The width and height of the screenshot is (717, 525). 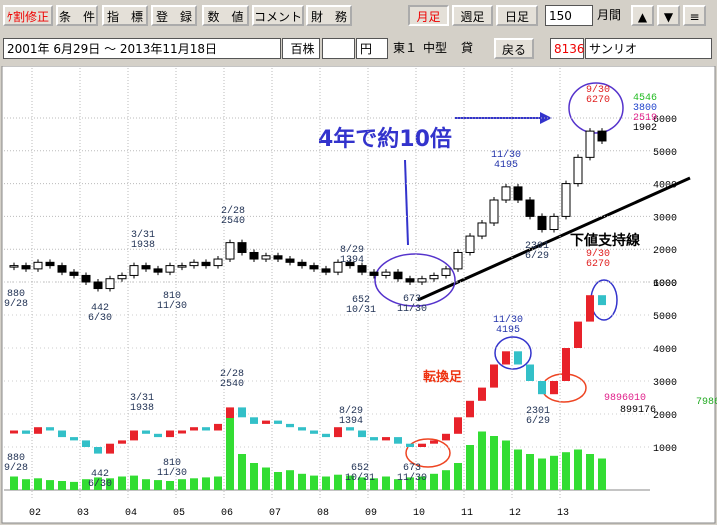 What do you see at coordinates (665, 416) in the screenshot?
I see `y-tick-label: 2000` at bounding box center [665, 416].